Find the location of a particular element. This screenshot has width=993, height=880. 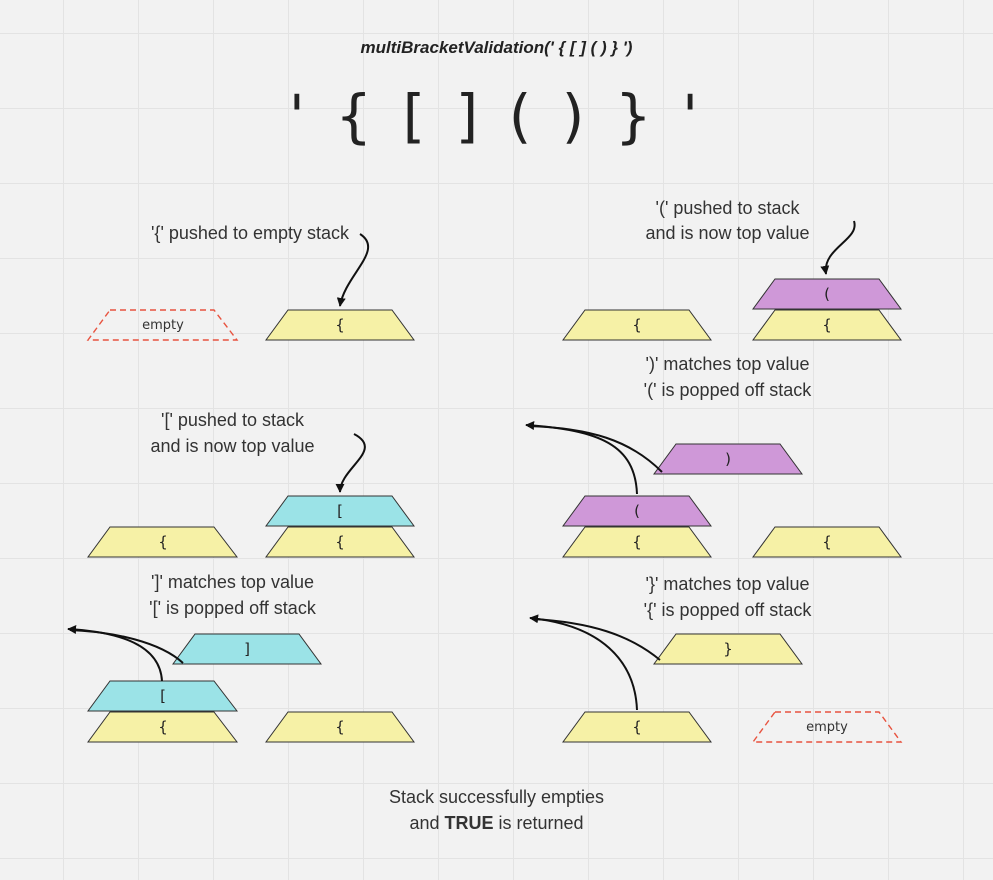

stack-block-paren-close-5: ) is located at coordinates (728, 459).